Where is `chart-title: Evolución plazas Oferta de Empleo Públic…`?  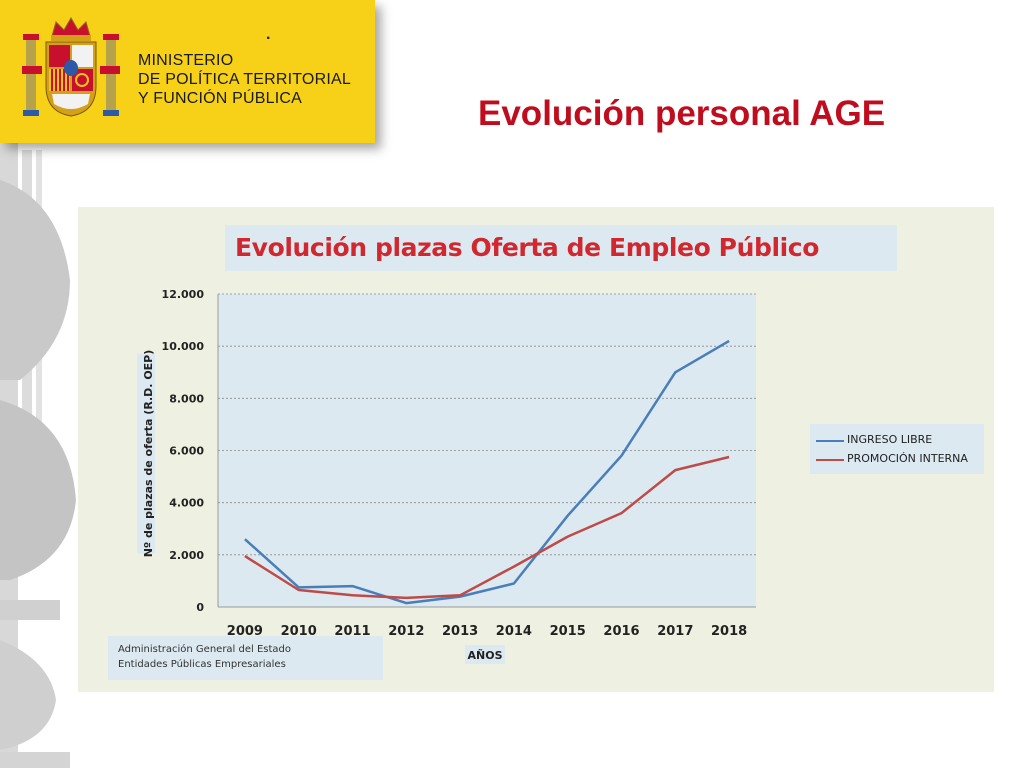
chart-title: Evolución plazas Oferta de Empleo Públic… is located at coordinates (527, 247).